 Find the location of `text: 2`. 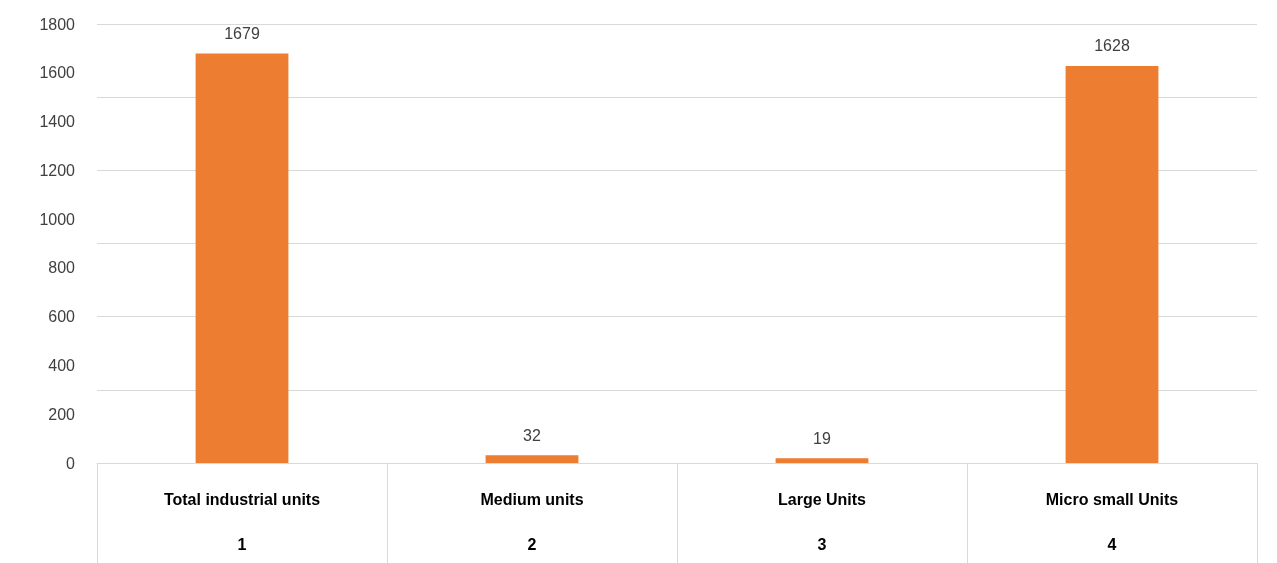

text: 2 is located at coordinates (532, 544).